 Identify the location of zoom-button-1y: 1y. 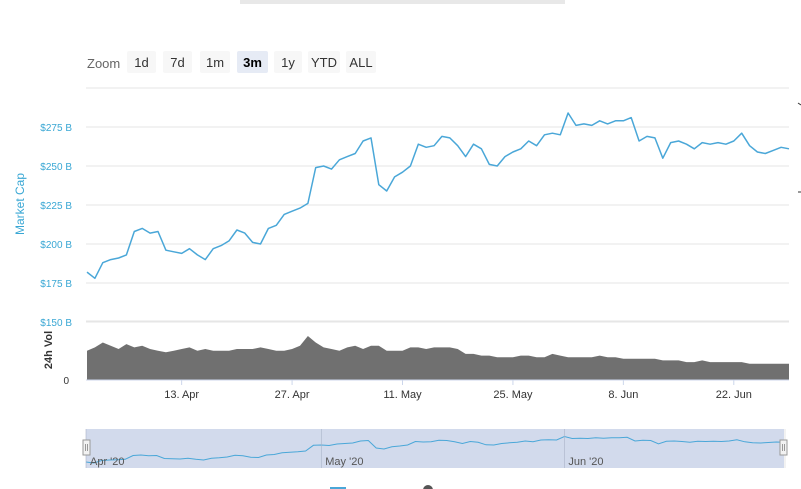
(288, 62).